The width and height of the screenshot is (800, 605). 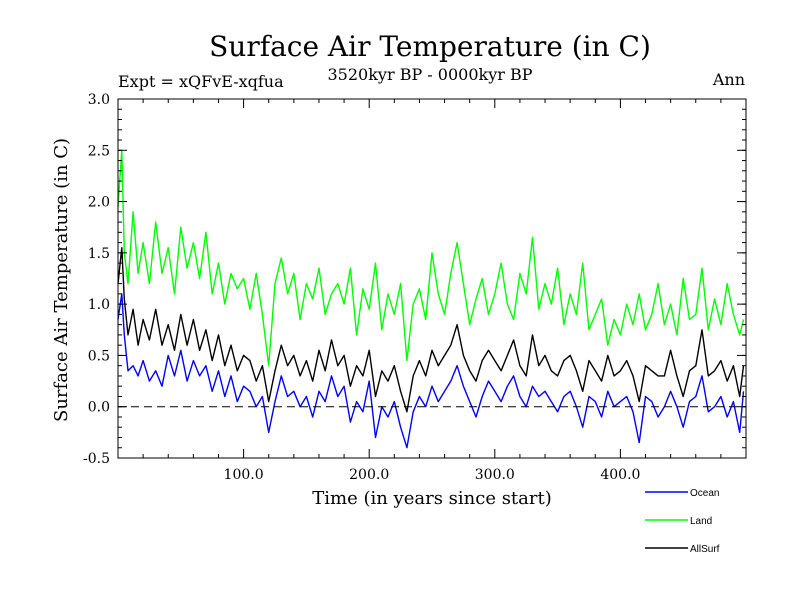 What do you see at coordinates (495, 475) in the screenshot?
I see `x-tick-label: 300.0` at bounding box center [495, 475].